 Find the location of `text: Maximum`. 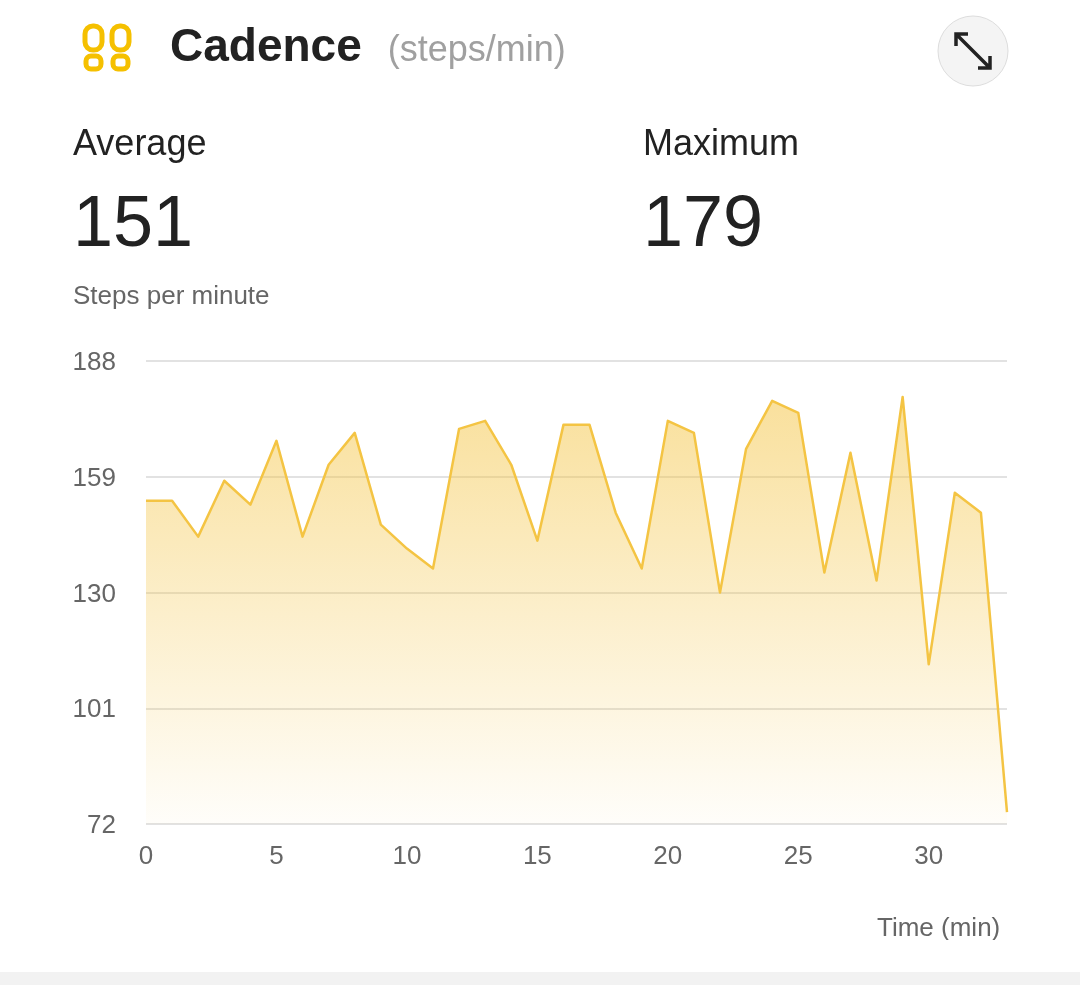

text: Maximum is located at coordinates (721, 143).